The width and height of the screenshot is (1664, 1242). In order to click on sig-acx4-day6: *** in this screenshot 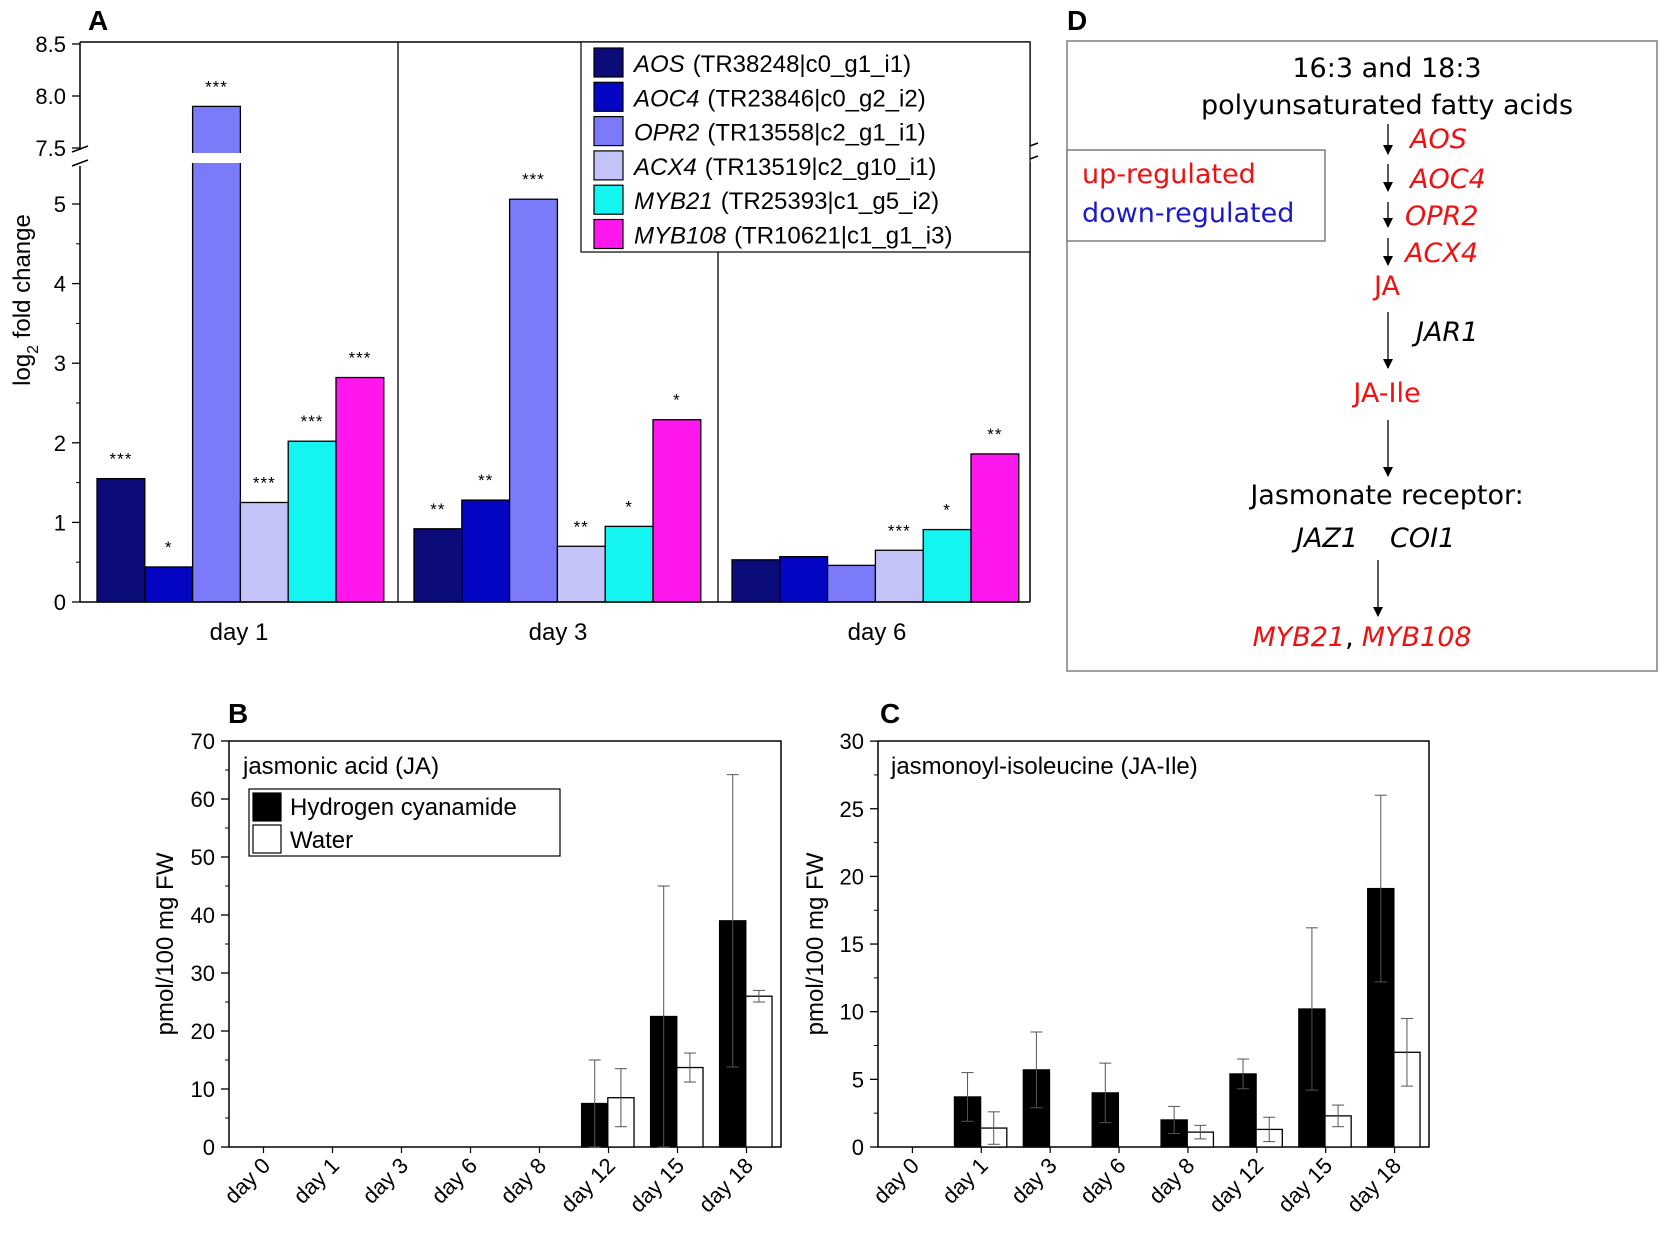, I will do `click(899, 530)`.